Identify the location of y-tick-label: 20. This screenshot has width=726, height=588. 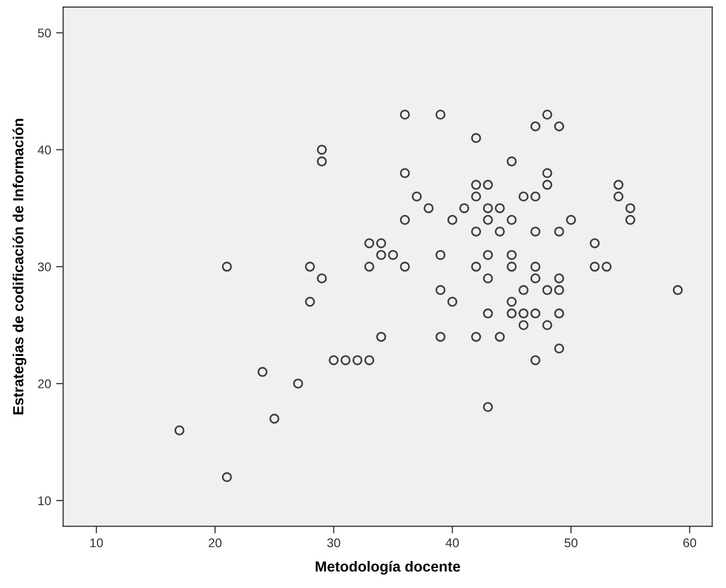
(44, 383).